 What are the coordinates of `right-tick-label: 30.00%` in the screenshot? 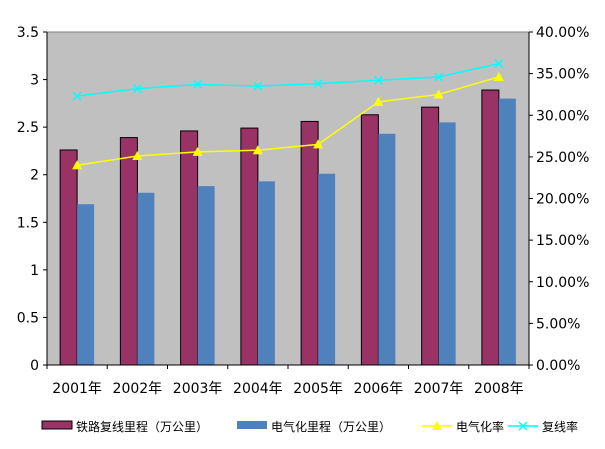 It's located at (562, 116).